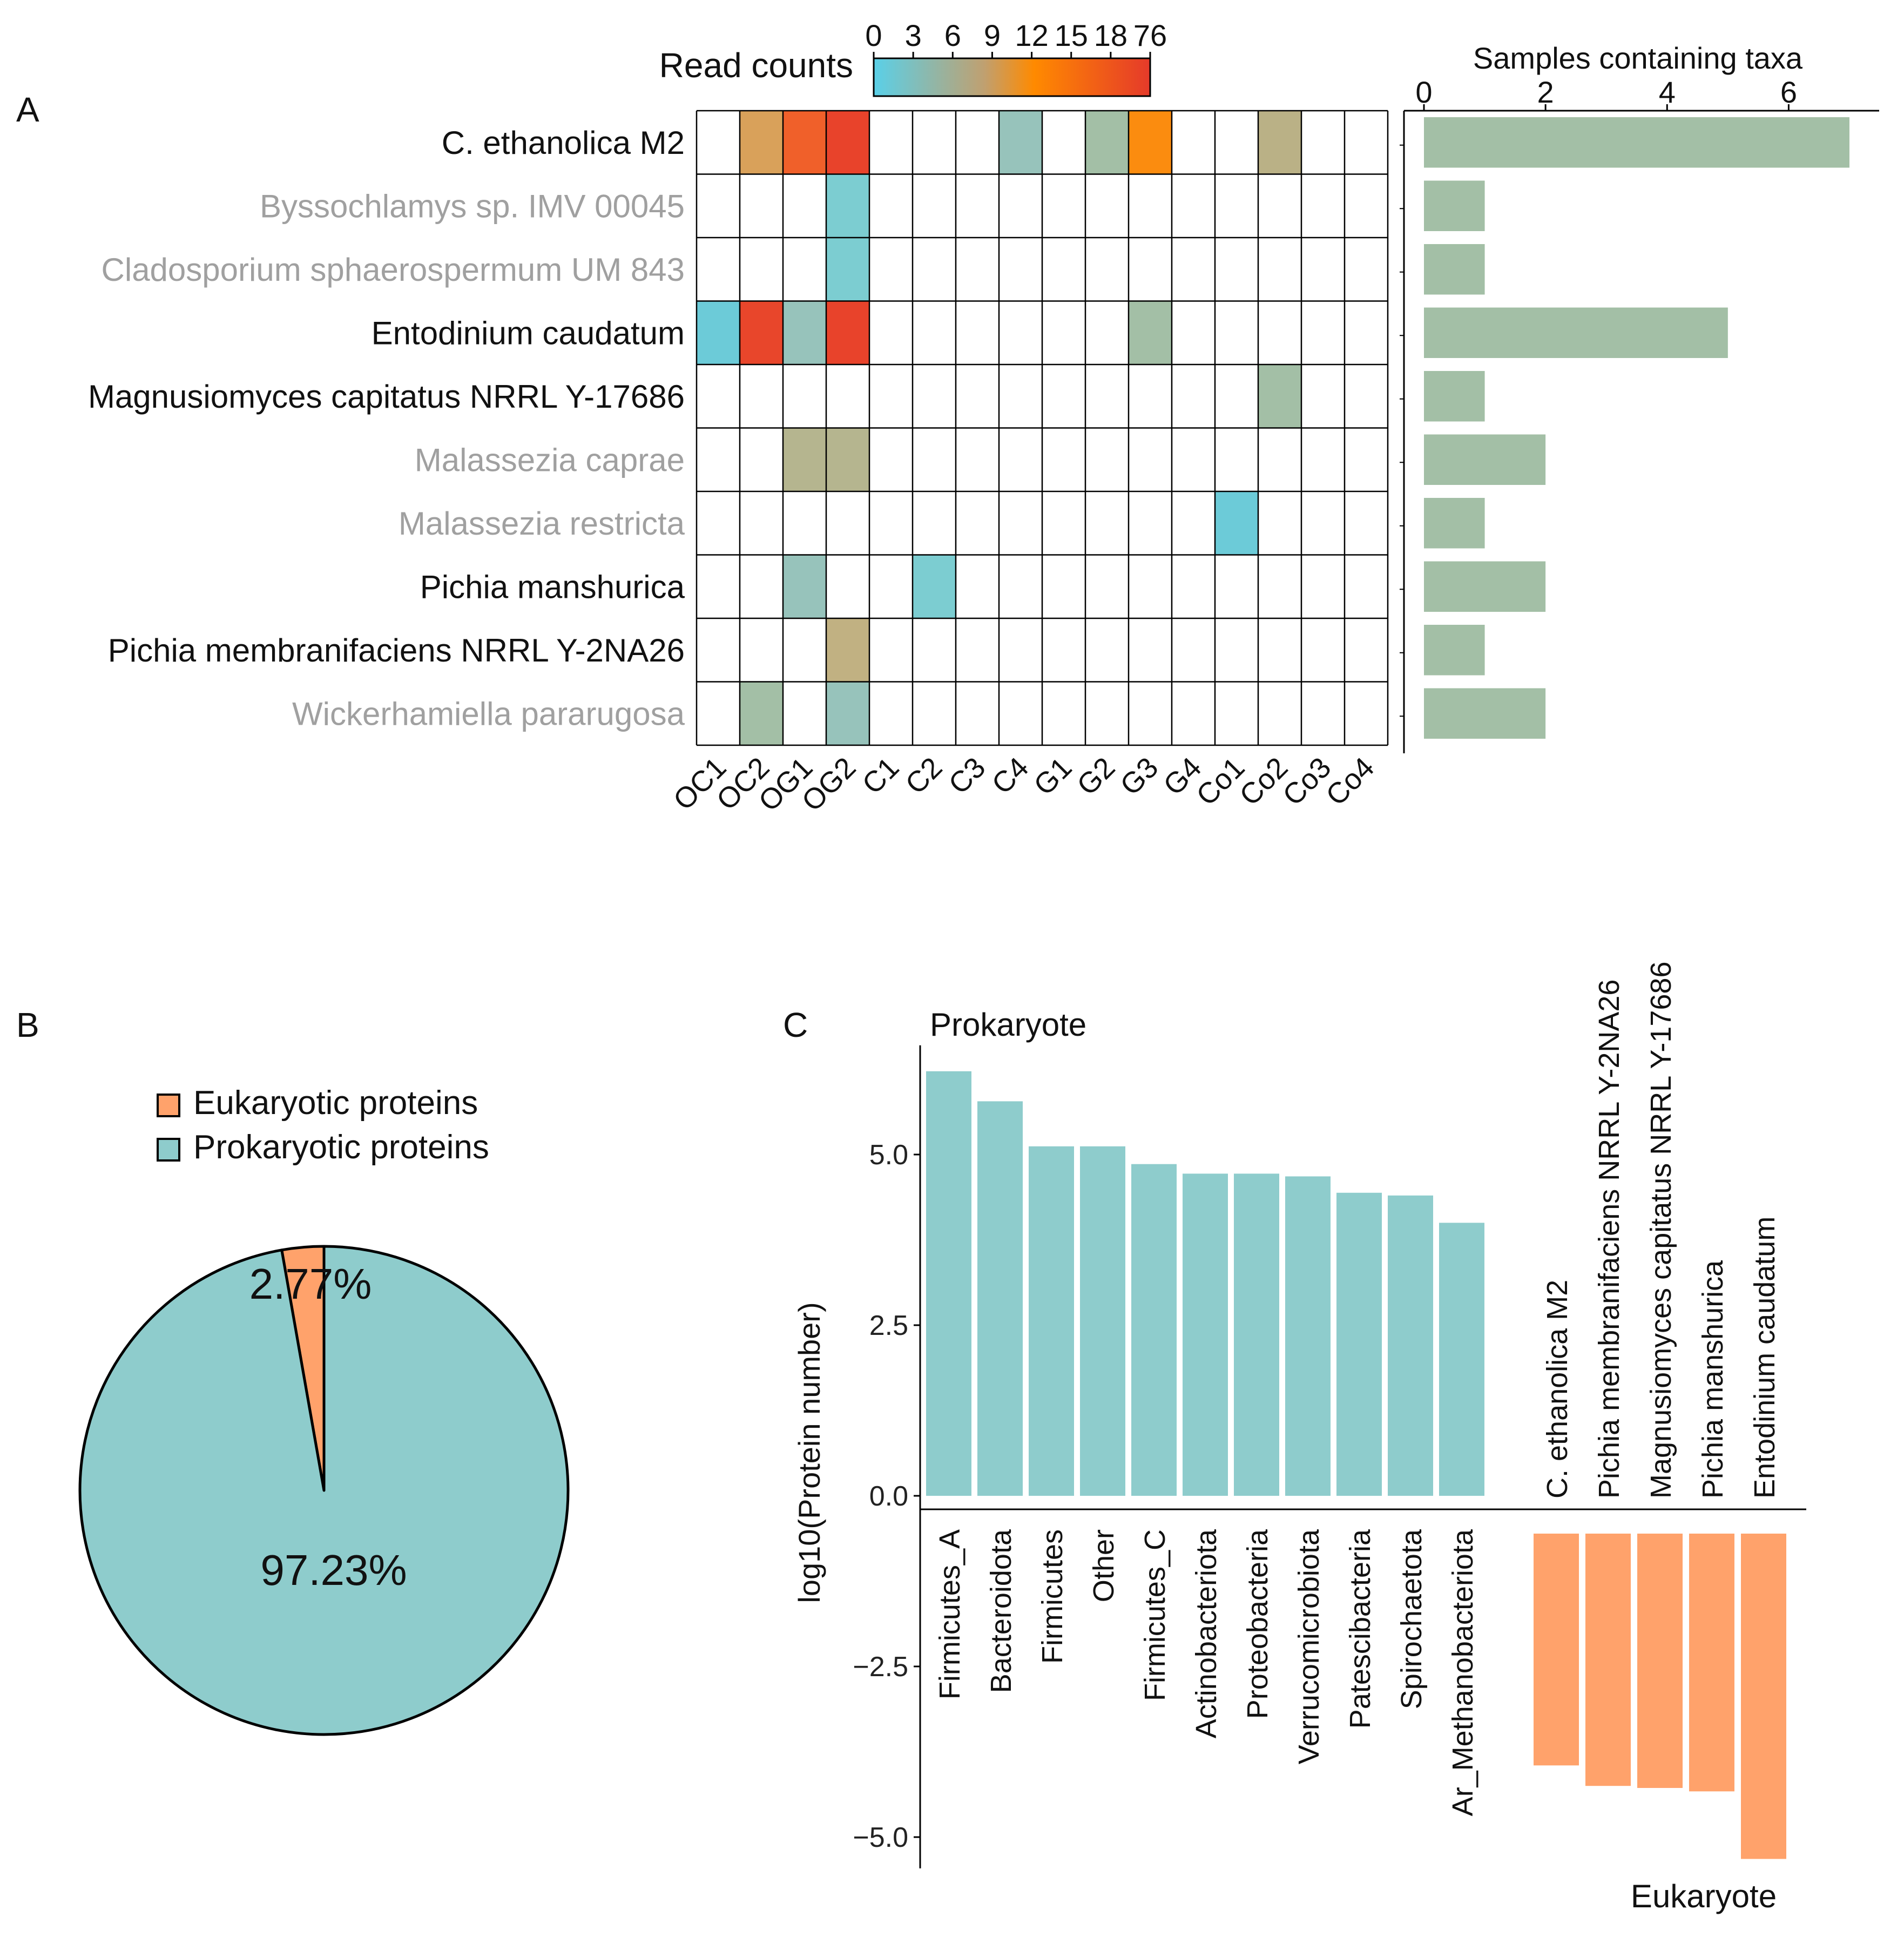 The image size is (1904, 1937). I want to click on panel-label-b: B, so click(27, 1024).